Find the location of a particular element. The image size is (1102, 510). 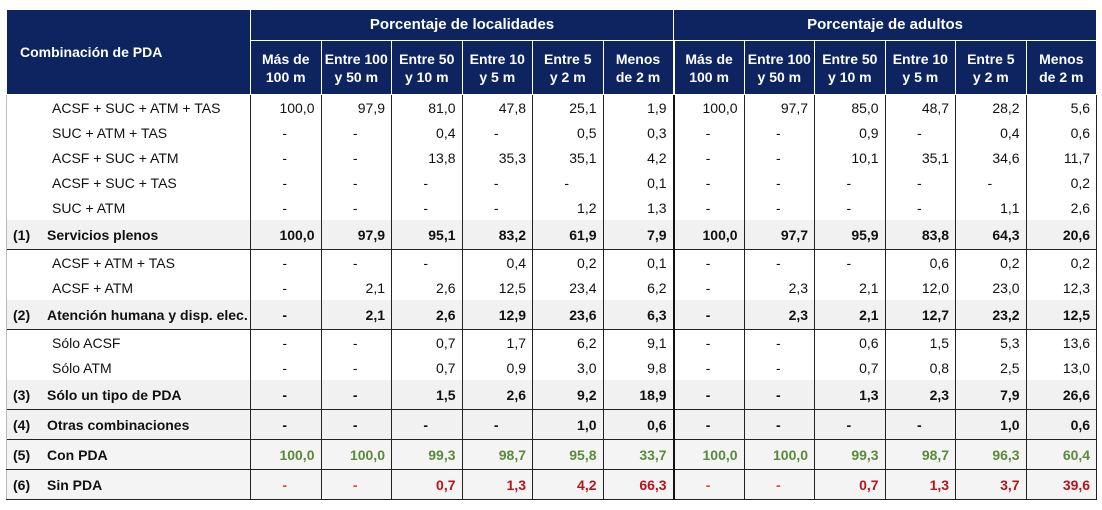

column-header-line2: y 10 m is located at coordinates (426, 76).